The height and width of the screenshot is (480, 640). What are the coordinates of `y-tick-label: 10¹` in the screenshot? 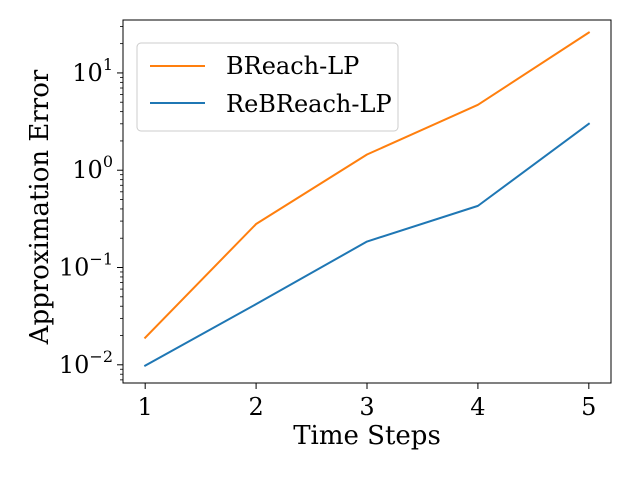 It's located at (92, 71).